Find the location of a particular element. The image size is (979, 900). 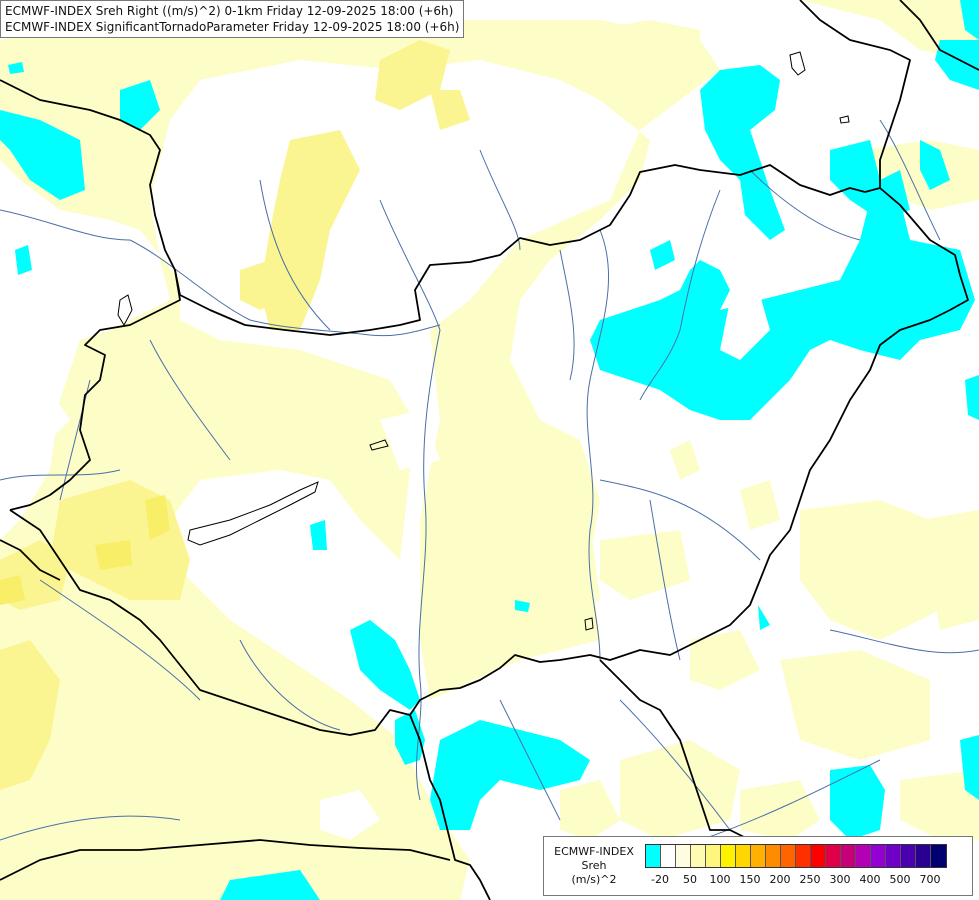

legend-tick-label: 50 is located at coordinates (690, 879).